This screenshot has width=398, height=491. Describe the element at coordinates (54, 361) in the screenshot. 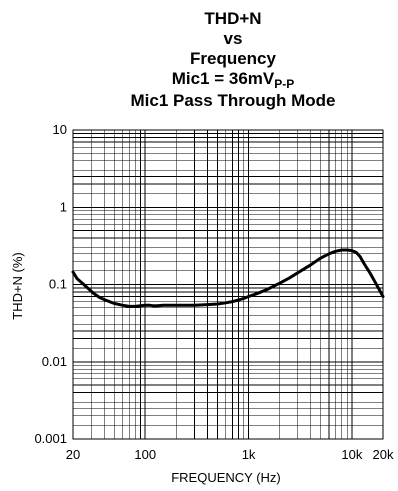

I see `y-tick-label: 0.01` at that location.